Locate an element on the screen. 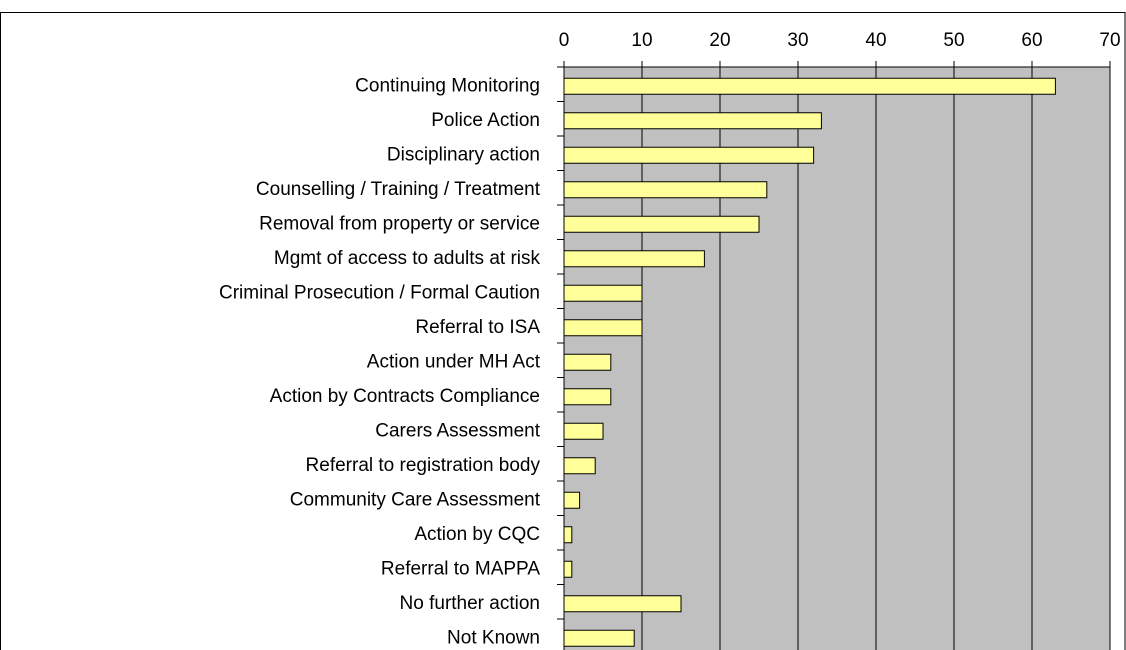 The image size is (1126, 650). y-tick-label: Criminal Prosecution / Formal Caution is located at coordinates (379, 292).